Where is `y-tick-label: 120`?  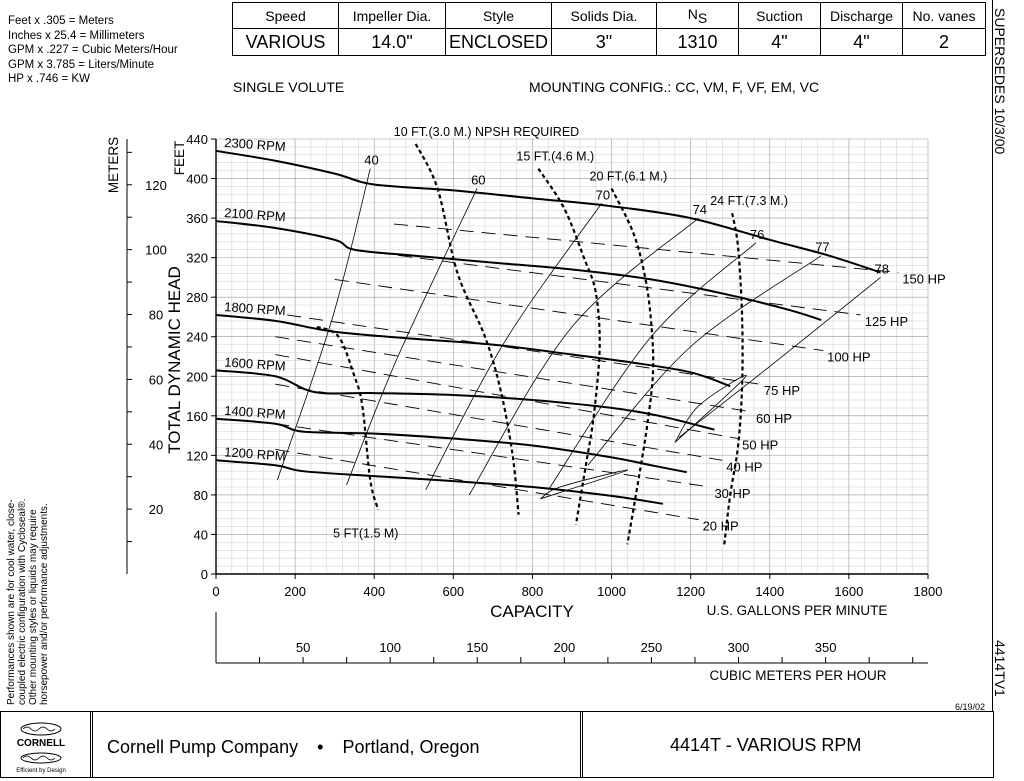 y-tick-label: 120 is located at coordinates (197, 455).